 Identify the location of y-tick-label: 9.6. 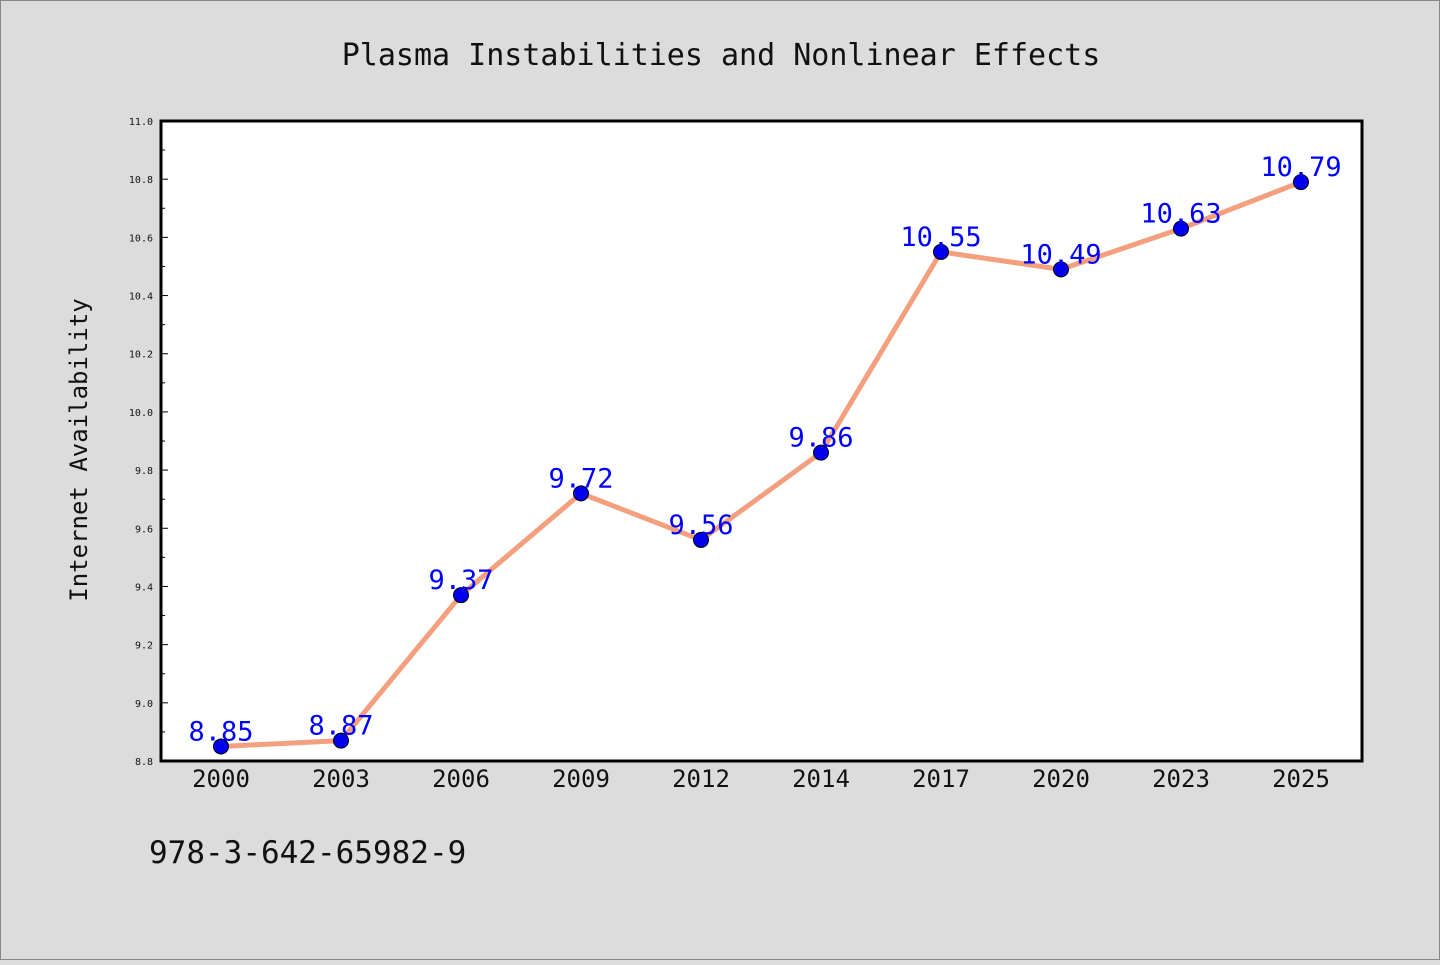
(144, 529).